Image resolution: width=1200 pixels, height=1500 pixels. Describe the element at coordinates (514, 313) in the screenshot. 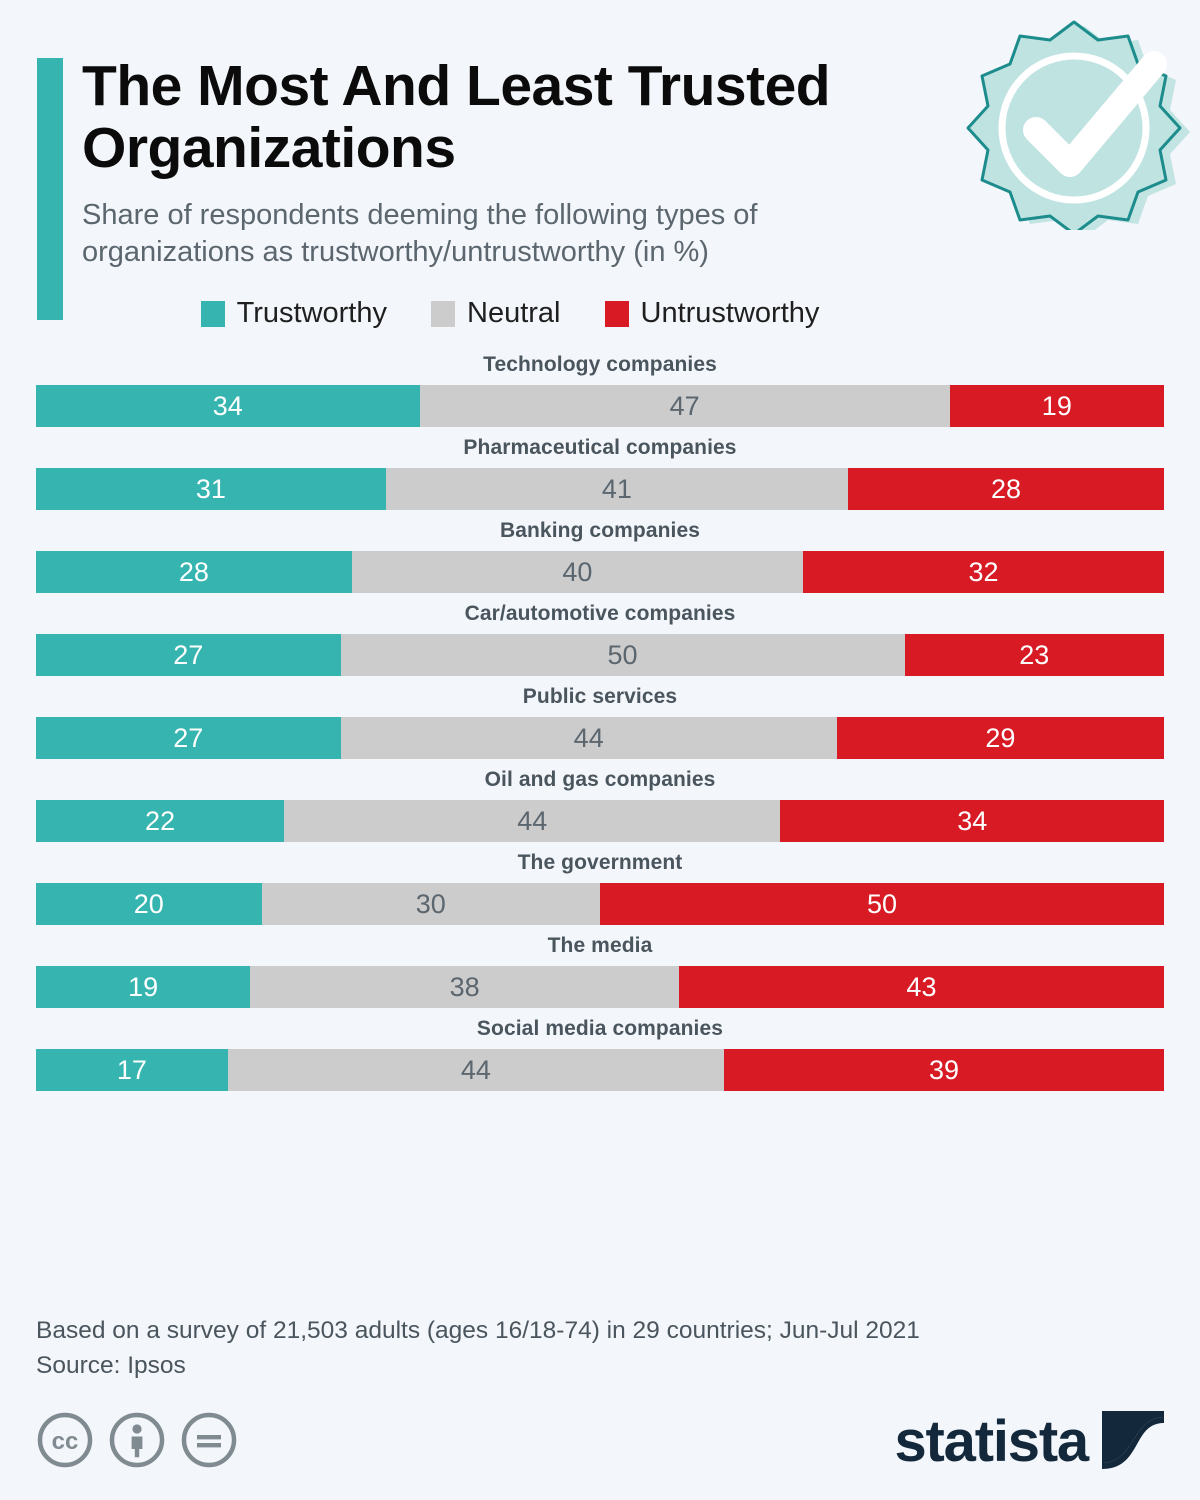

I see `legend-label-neutral: Neutral` at that location.